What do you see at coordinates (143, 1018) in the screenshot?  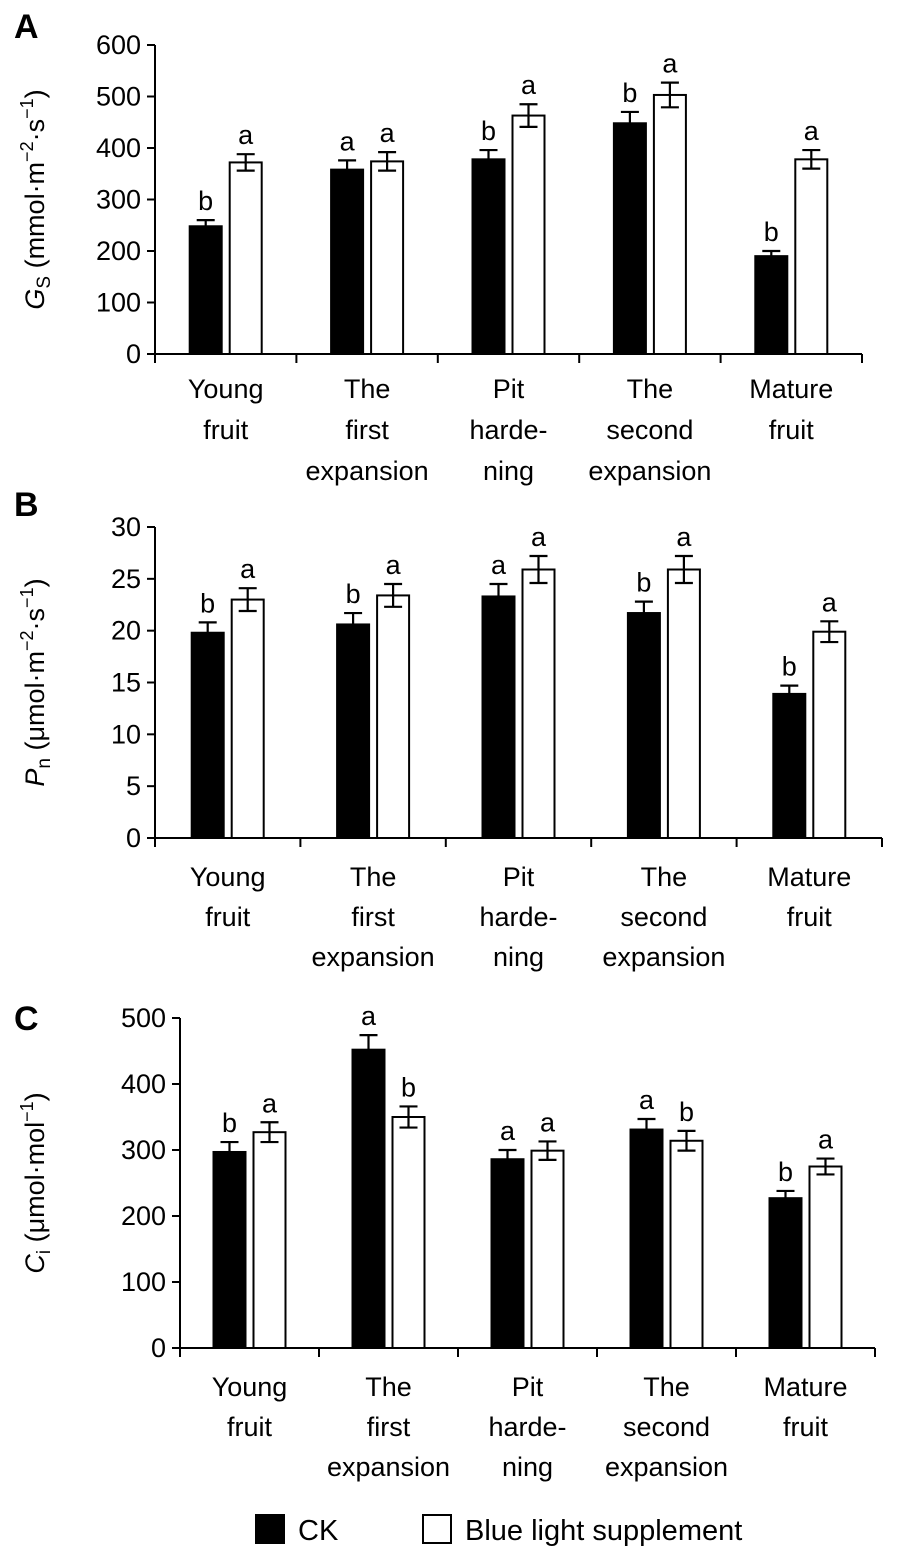 I see `y-tick-label: 500` at bounding box center [143, 1018].